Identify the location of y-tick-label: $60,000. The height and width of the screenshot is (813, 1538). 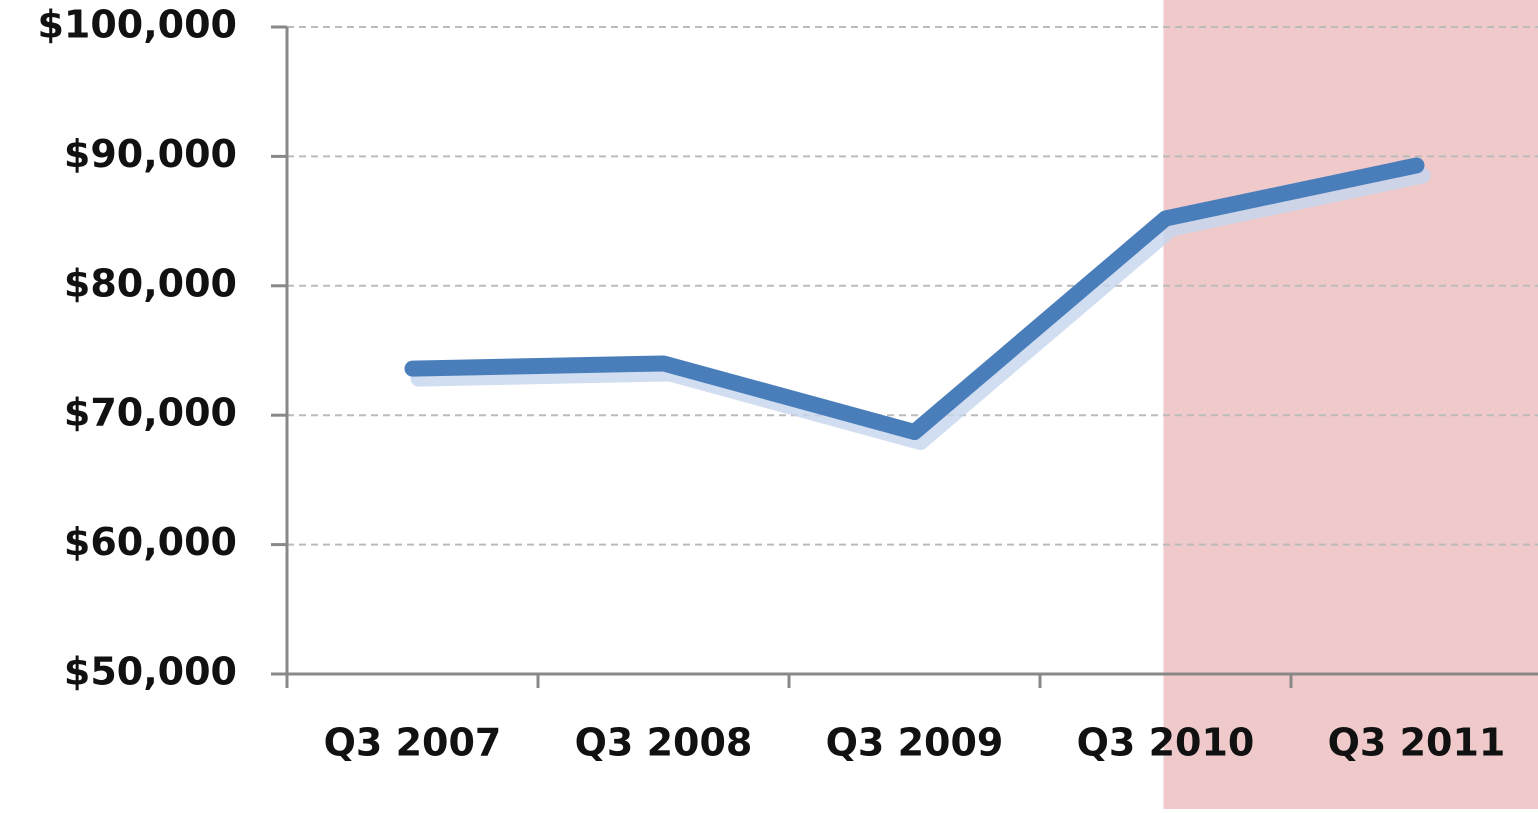
(150, 542).